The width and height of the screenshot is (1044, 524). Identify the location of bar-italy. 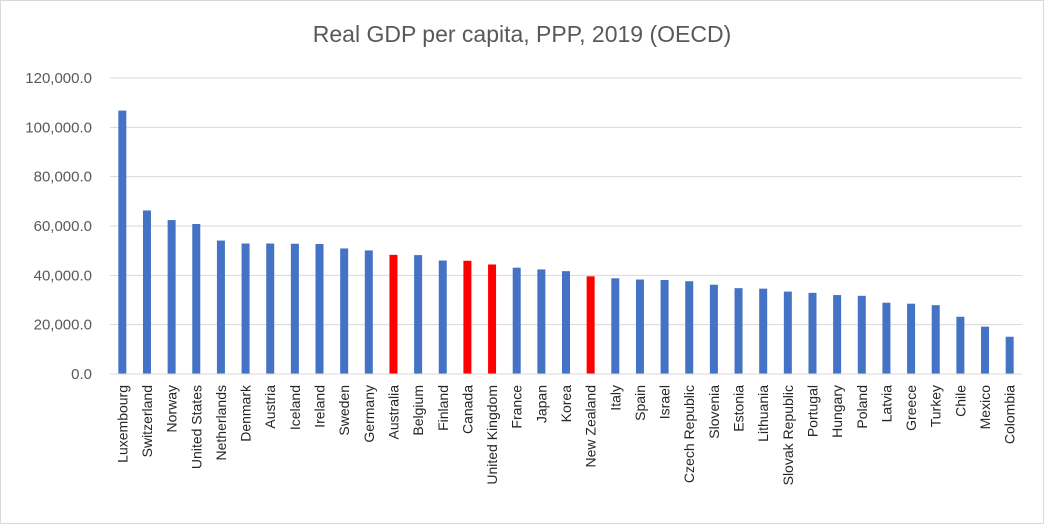
(615, 326).